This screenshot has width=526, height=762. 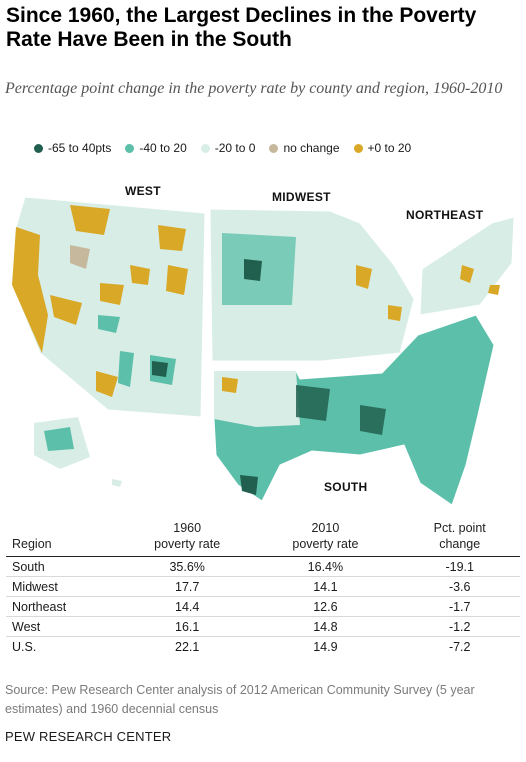 I want to click on col-header-1960-line1: 1960, so click(x=187, y=528).